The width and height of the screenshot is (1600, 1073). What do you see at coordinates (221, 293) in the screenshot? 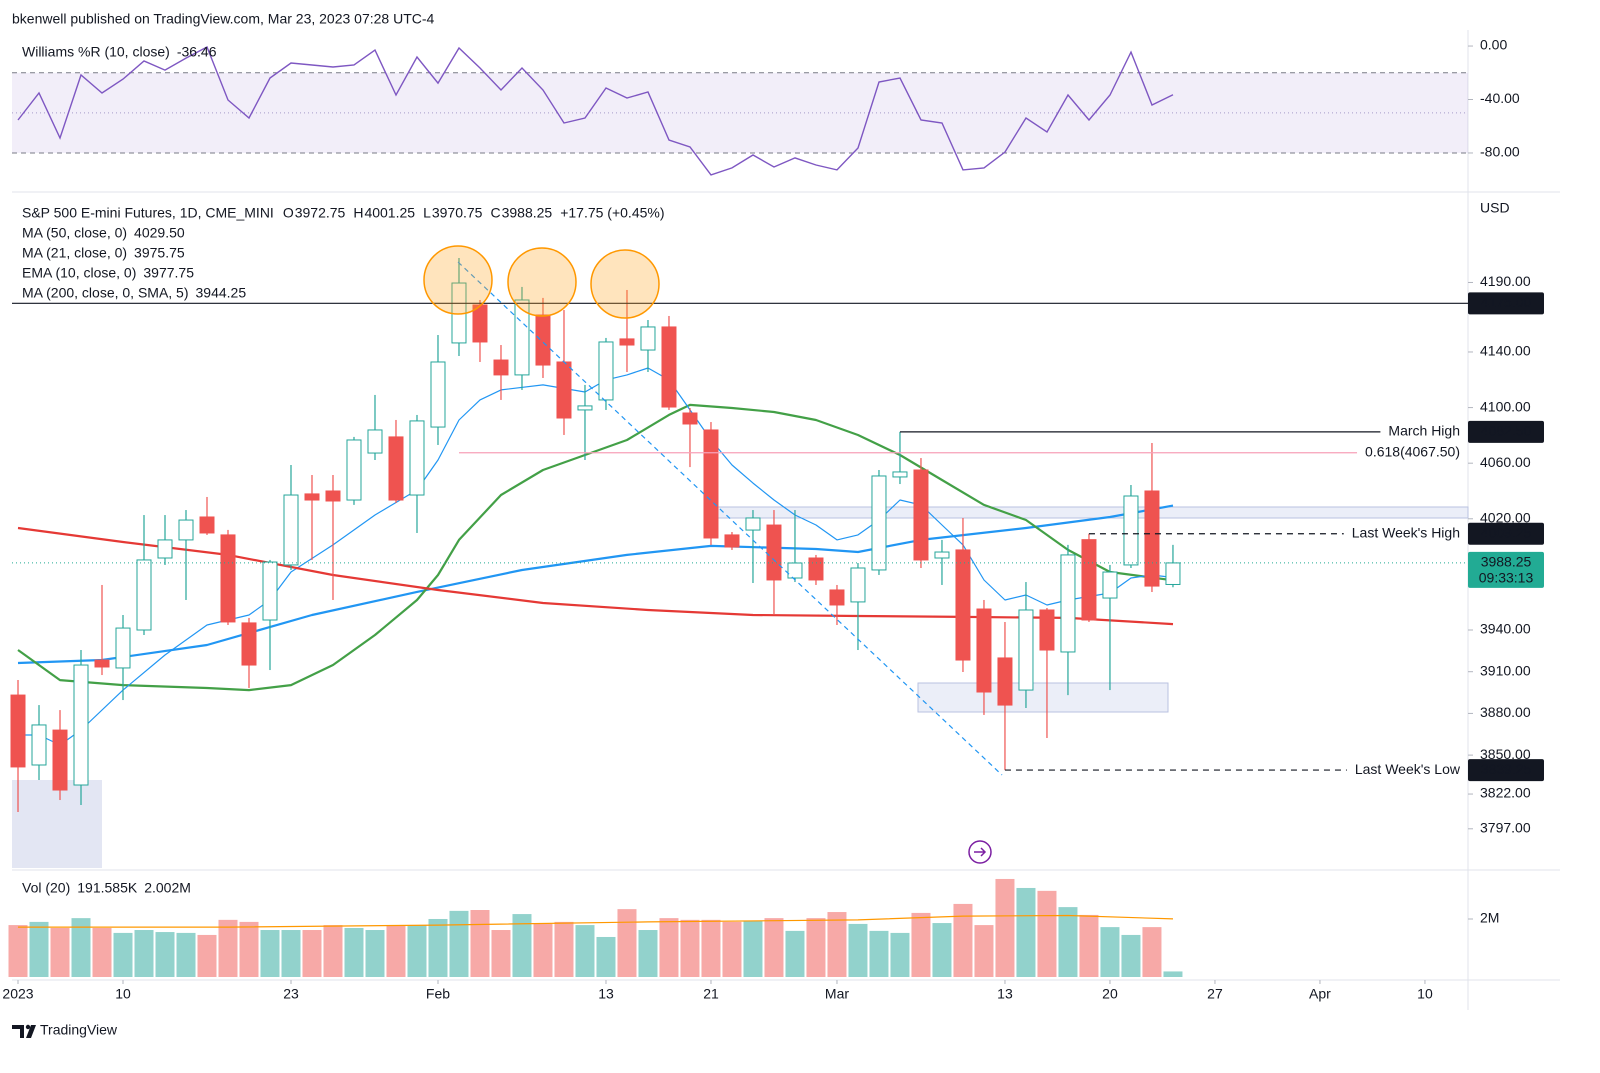
I see `indicator-value: 3944.25` at bounding box center [221, 293].